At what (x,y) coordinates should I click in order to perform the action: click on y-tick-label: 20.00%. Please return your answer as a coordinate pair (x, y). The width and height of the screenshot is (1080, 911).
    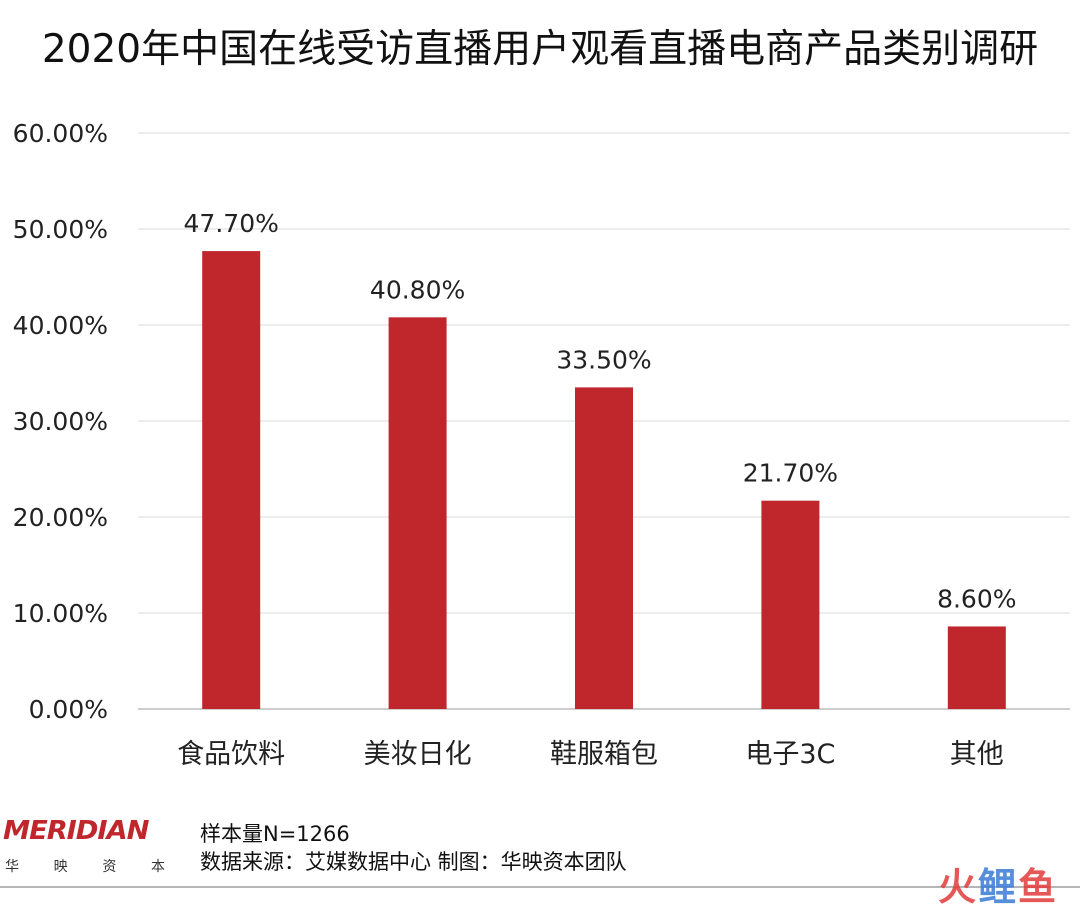
    Looking at the image, I should click on (60, 517).